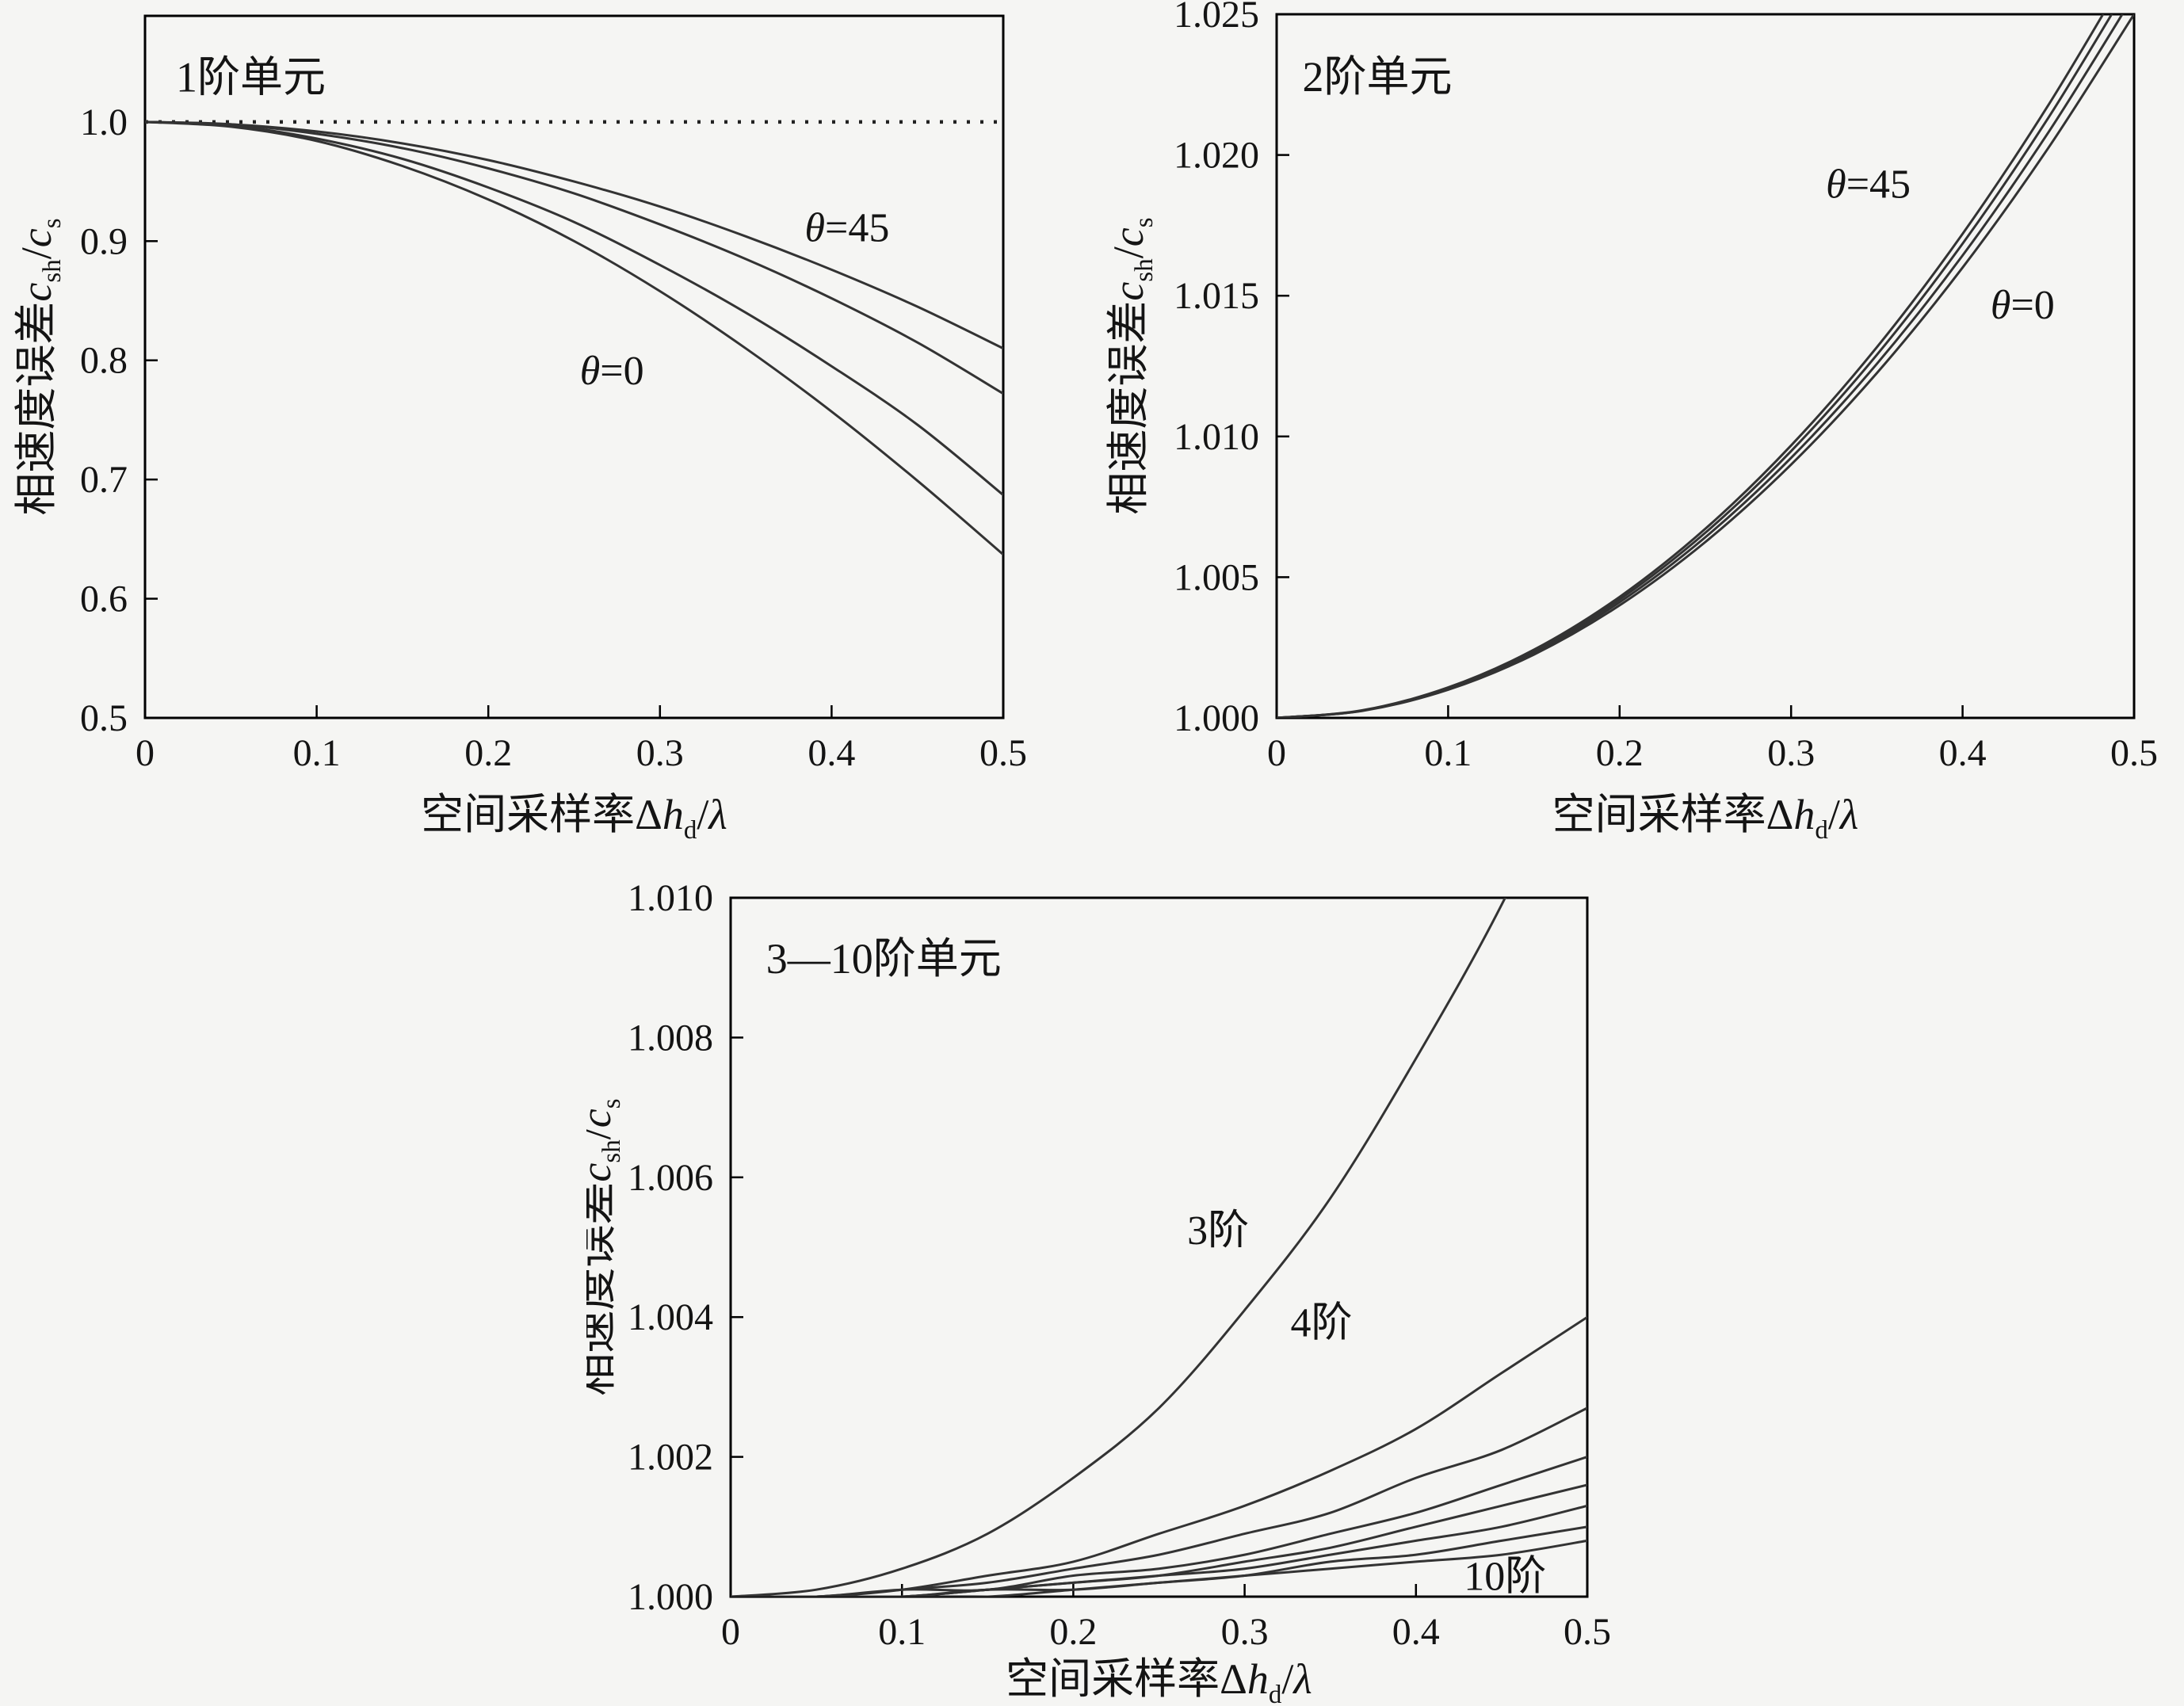 The image size is (2184, 1706). Describe the element at coordinates (670, 1458) in the screenshot. I see `y-tick-label: 1.002` at that location.